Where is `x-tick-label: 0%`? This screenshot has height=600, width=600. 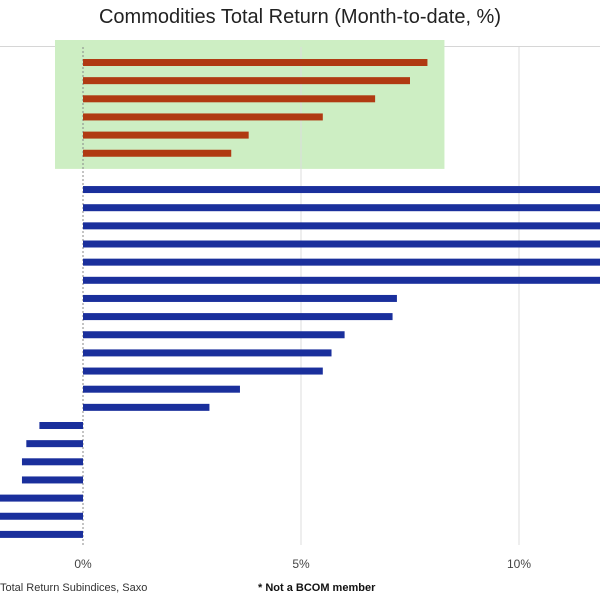
x-tick-label: 0% is located at coordinates (83, 564).